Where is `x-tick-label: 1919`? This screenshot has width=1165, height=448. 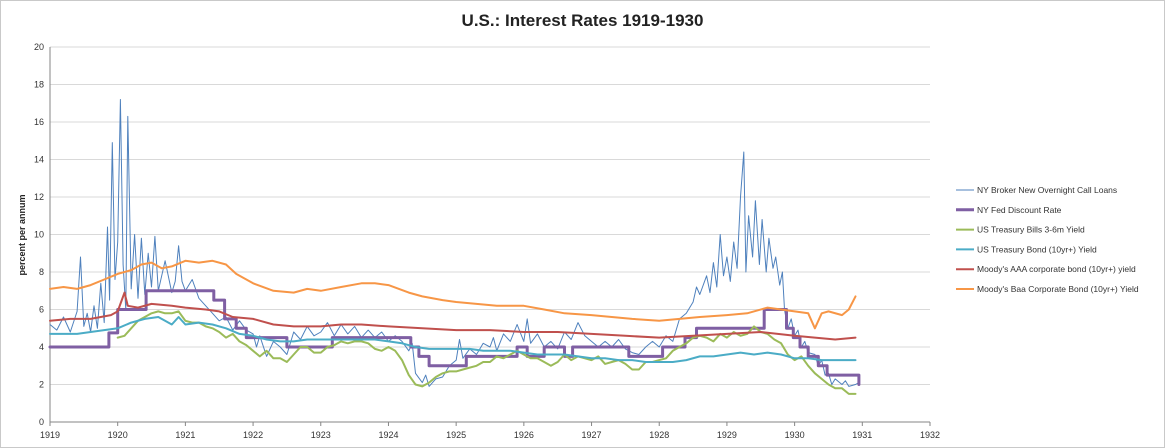
x-tick-label: 1919 is located at coordinates (50, 435).